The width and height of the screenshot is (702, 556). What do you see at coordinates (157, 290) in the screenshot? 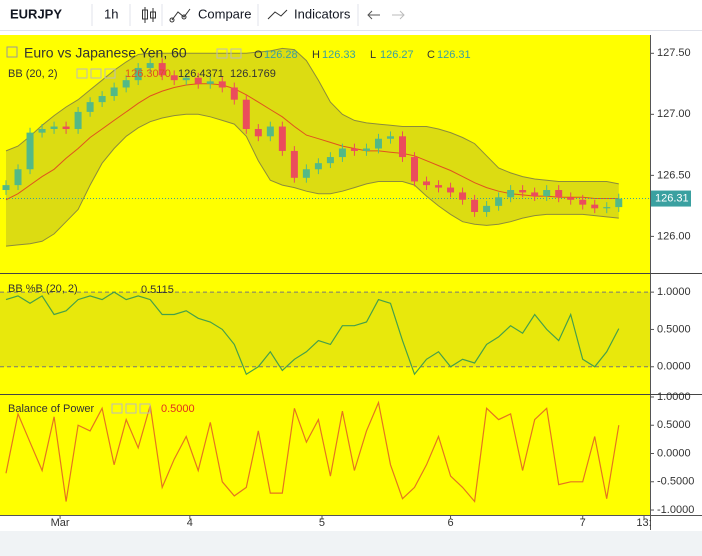
I see `legend-value: 0.5115` at bounding box center [157, 290].